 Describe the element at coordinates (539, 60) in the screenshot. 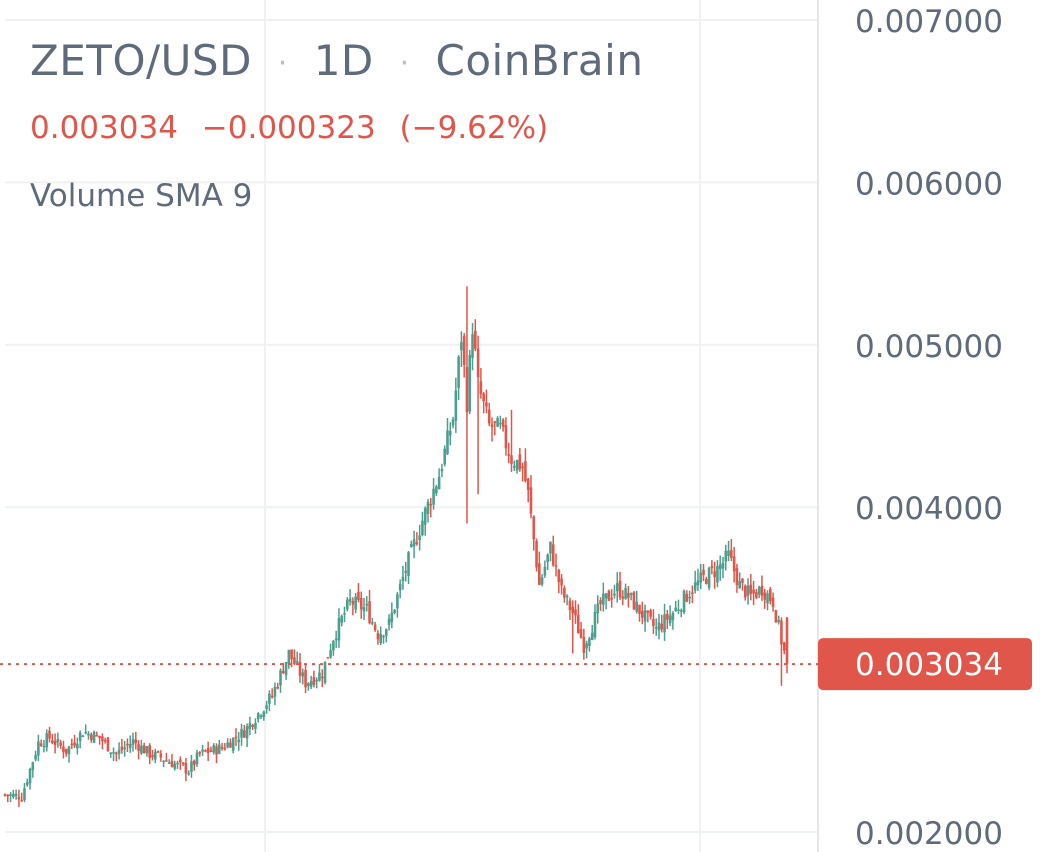

I see `source-label: CoinBrain` at that location.